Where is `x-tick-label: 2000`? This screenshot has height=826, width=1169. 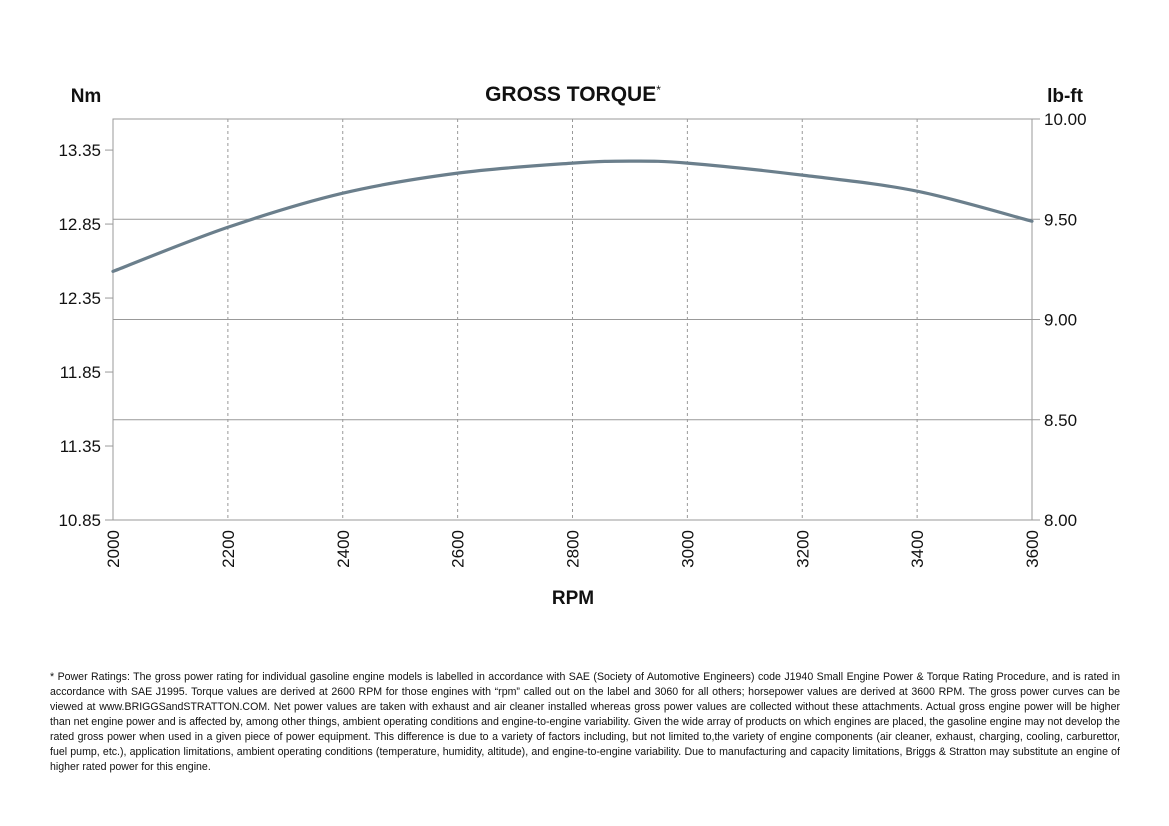
x-tick-label: 2000 is located at coordinates (113, 549).